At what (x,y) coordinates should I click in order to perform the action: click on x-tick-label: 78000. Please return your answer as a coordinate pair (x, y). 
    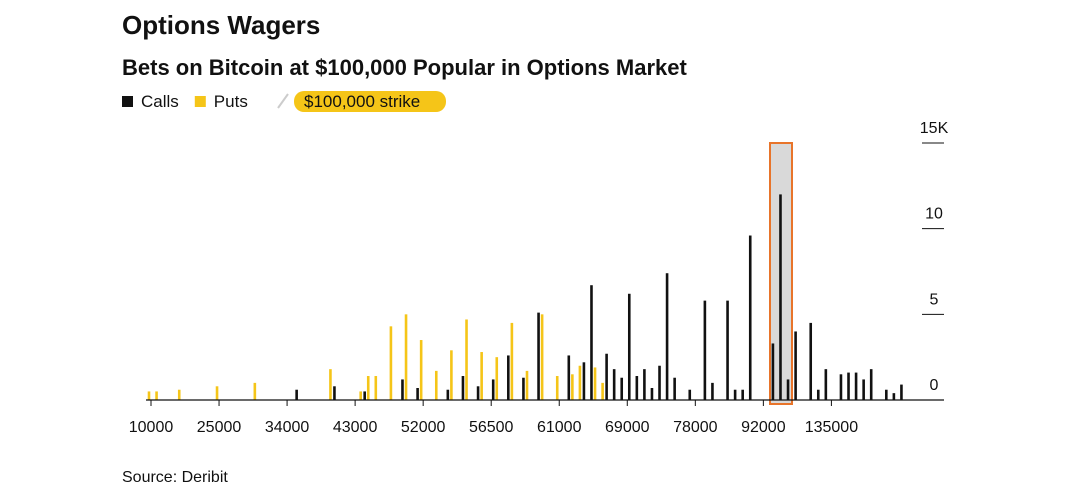
    Looking at the image, I should click on (695, 427).